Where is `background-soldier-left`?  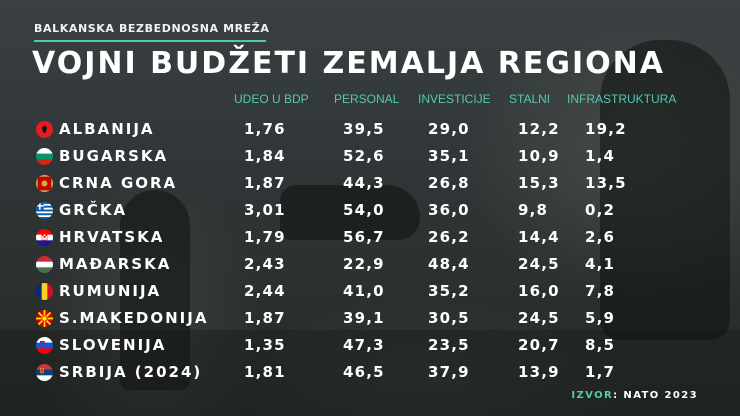 background-soldier-left is located at coordinates (155, 290).